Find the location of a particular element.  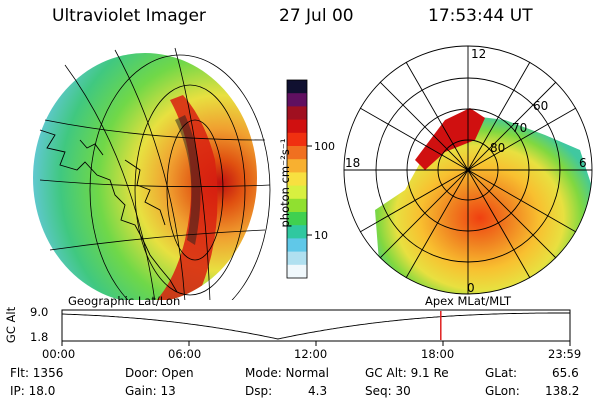

time-tick-1800: 18:00 is located at coordinates (438, 354).